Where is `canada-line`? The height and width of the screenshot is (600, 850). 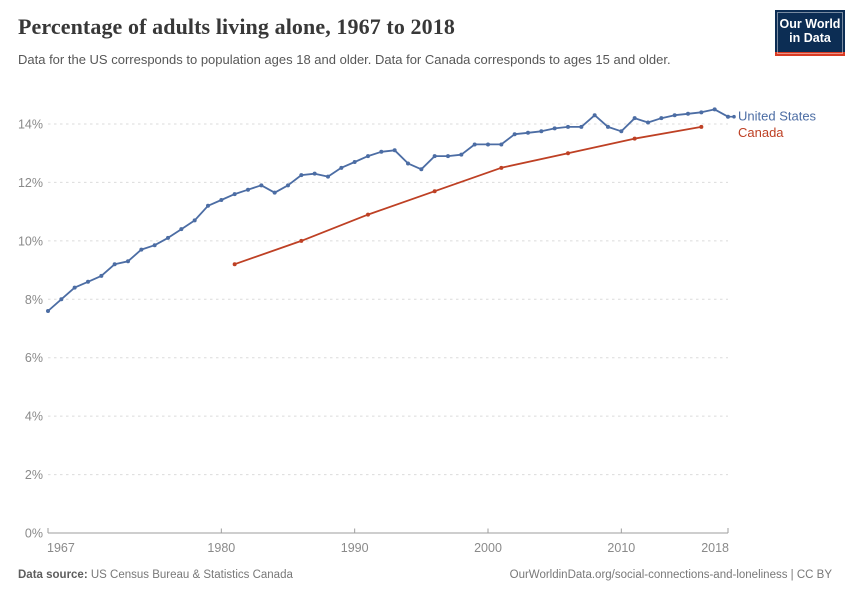 canada-line is located at coordinates (468, 196).